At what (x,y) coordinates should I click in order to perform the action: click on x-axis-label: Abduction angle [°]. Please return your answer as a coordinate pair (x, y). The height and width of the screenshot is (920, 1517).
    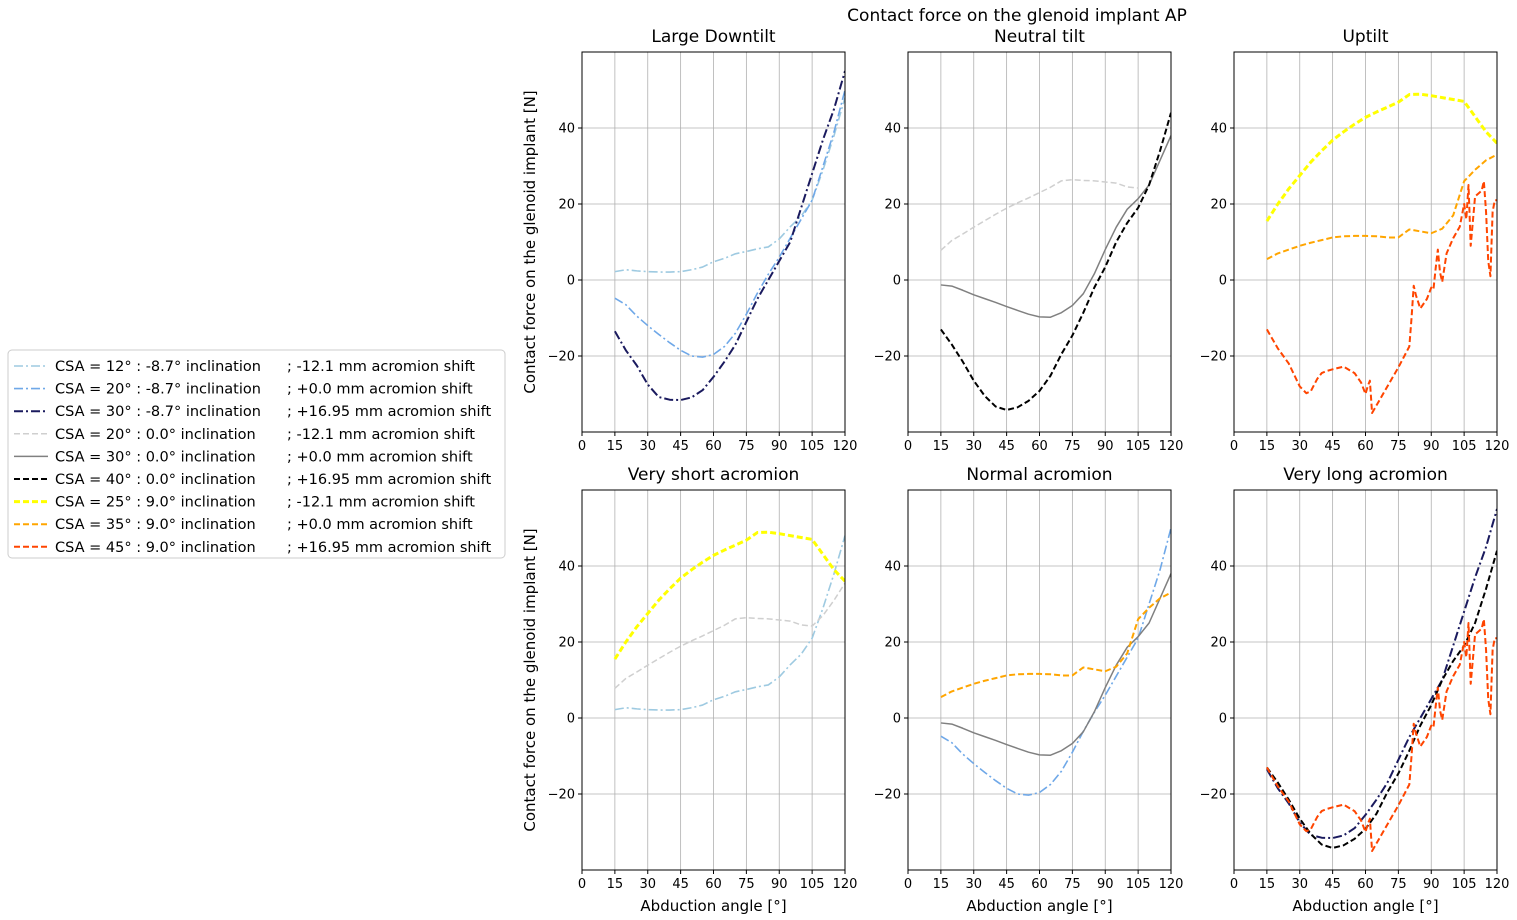
    Looking at the image, I should click on (1039, 906).